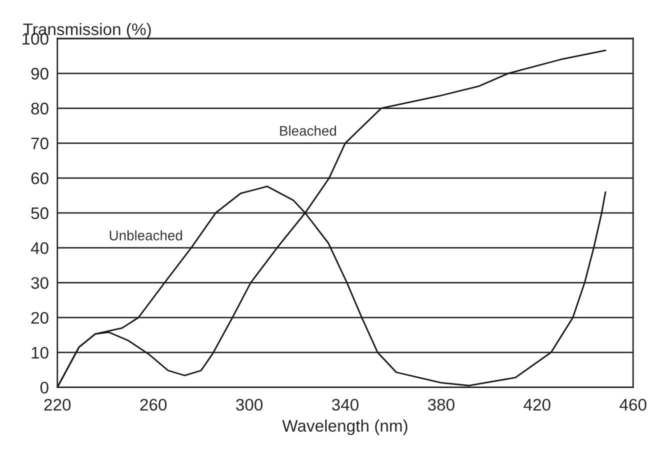 This screenshot has width=652, height=453. What do you see at coordinates (39, 108) in the screenshot?
I see `y-tick-label: 80` at bounding box center [39, 108].